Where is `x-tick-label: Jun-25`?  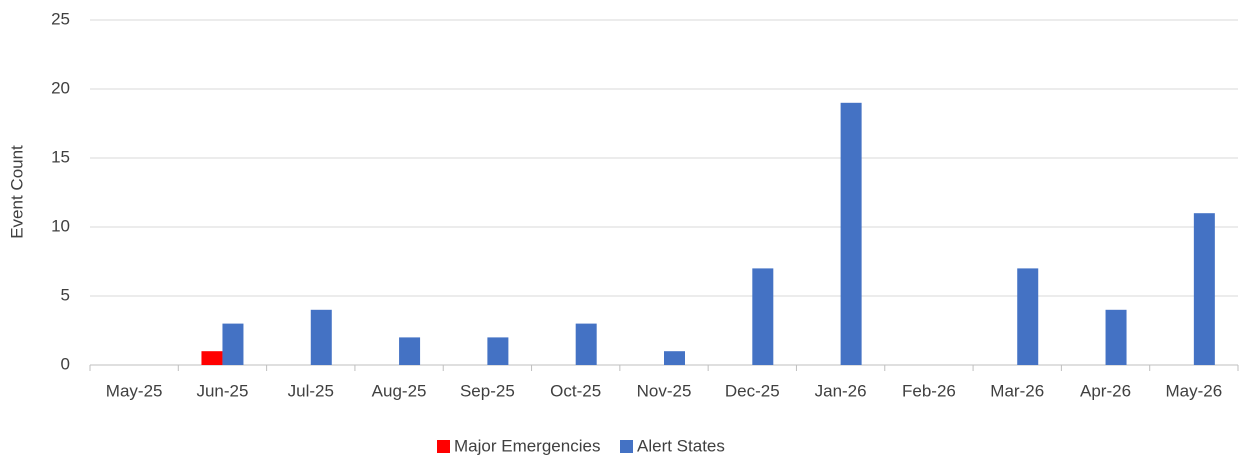
x-tick-label: Jun-25 is located at coordinates (222, 390).